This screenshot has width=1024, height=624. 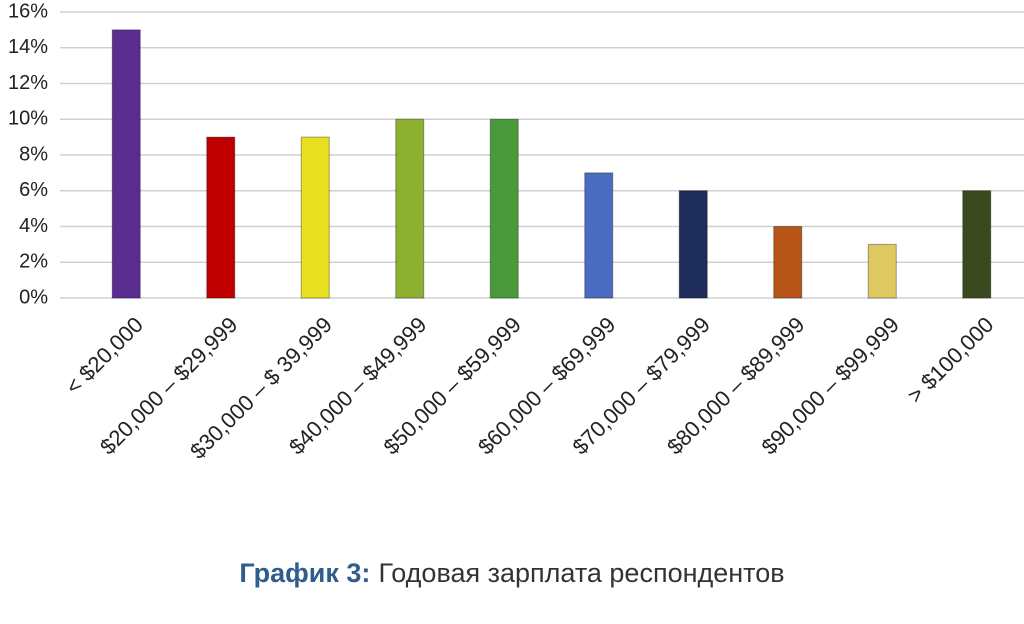 I want to click on y-tick-label: 12%, so click(x=28, y=83).